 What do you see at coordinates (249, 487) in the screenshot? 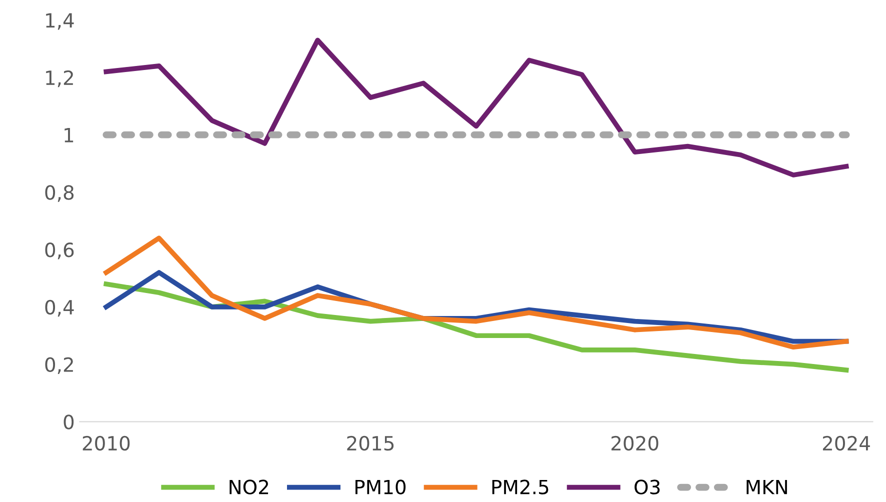
I see `legend-label: NO2` at bounding box center [249, 487].